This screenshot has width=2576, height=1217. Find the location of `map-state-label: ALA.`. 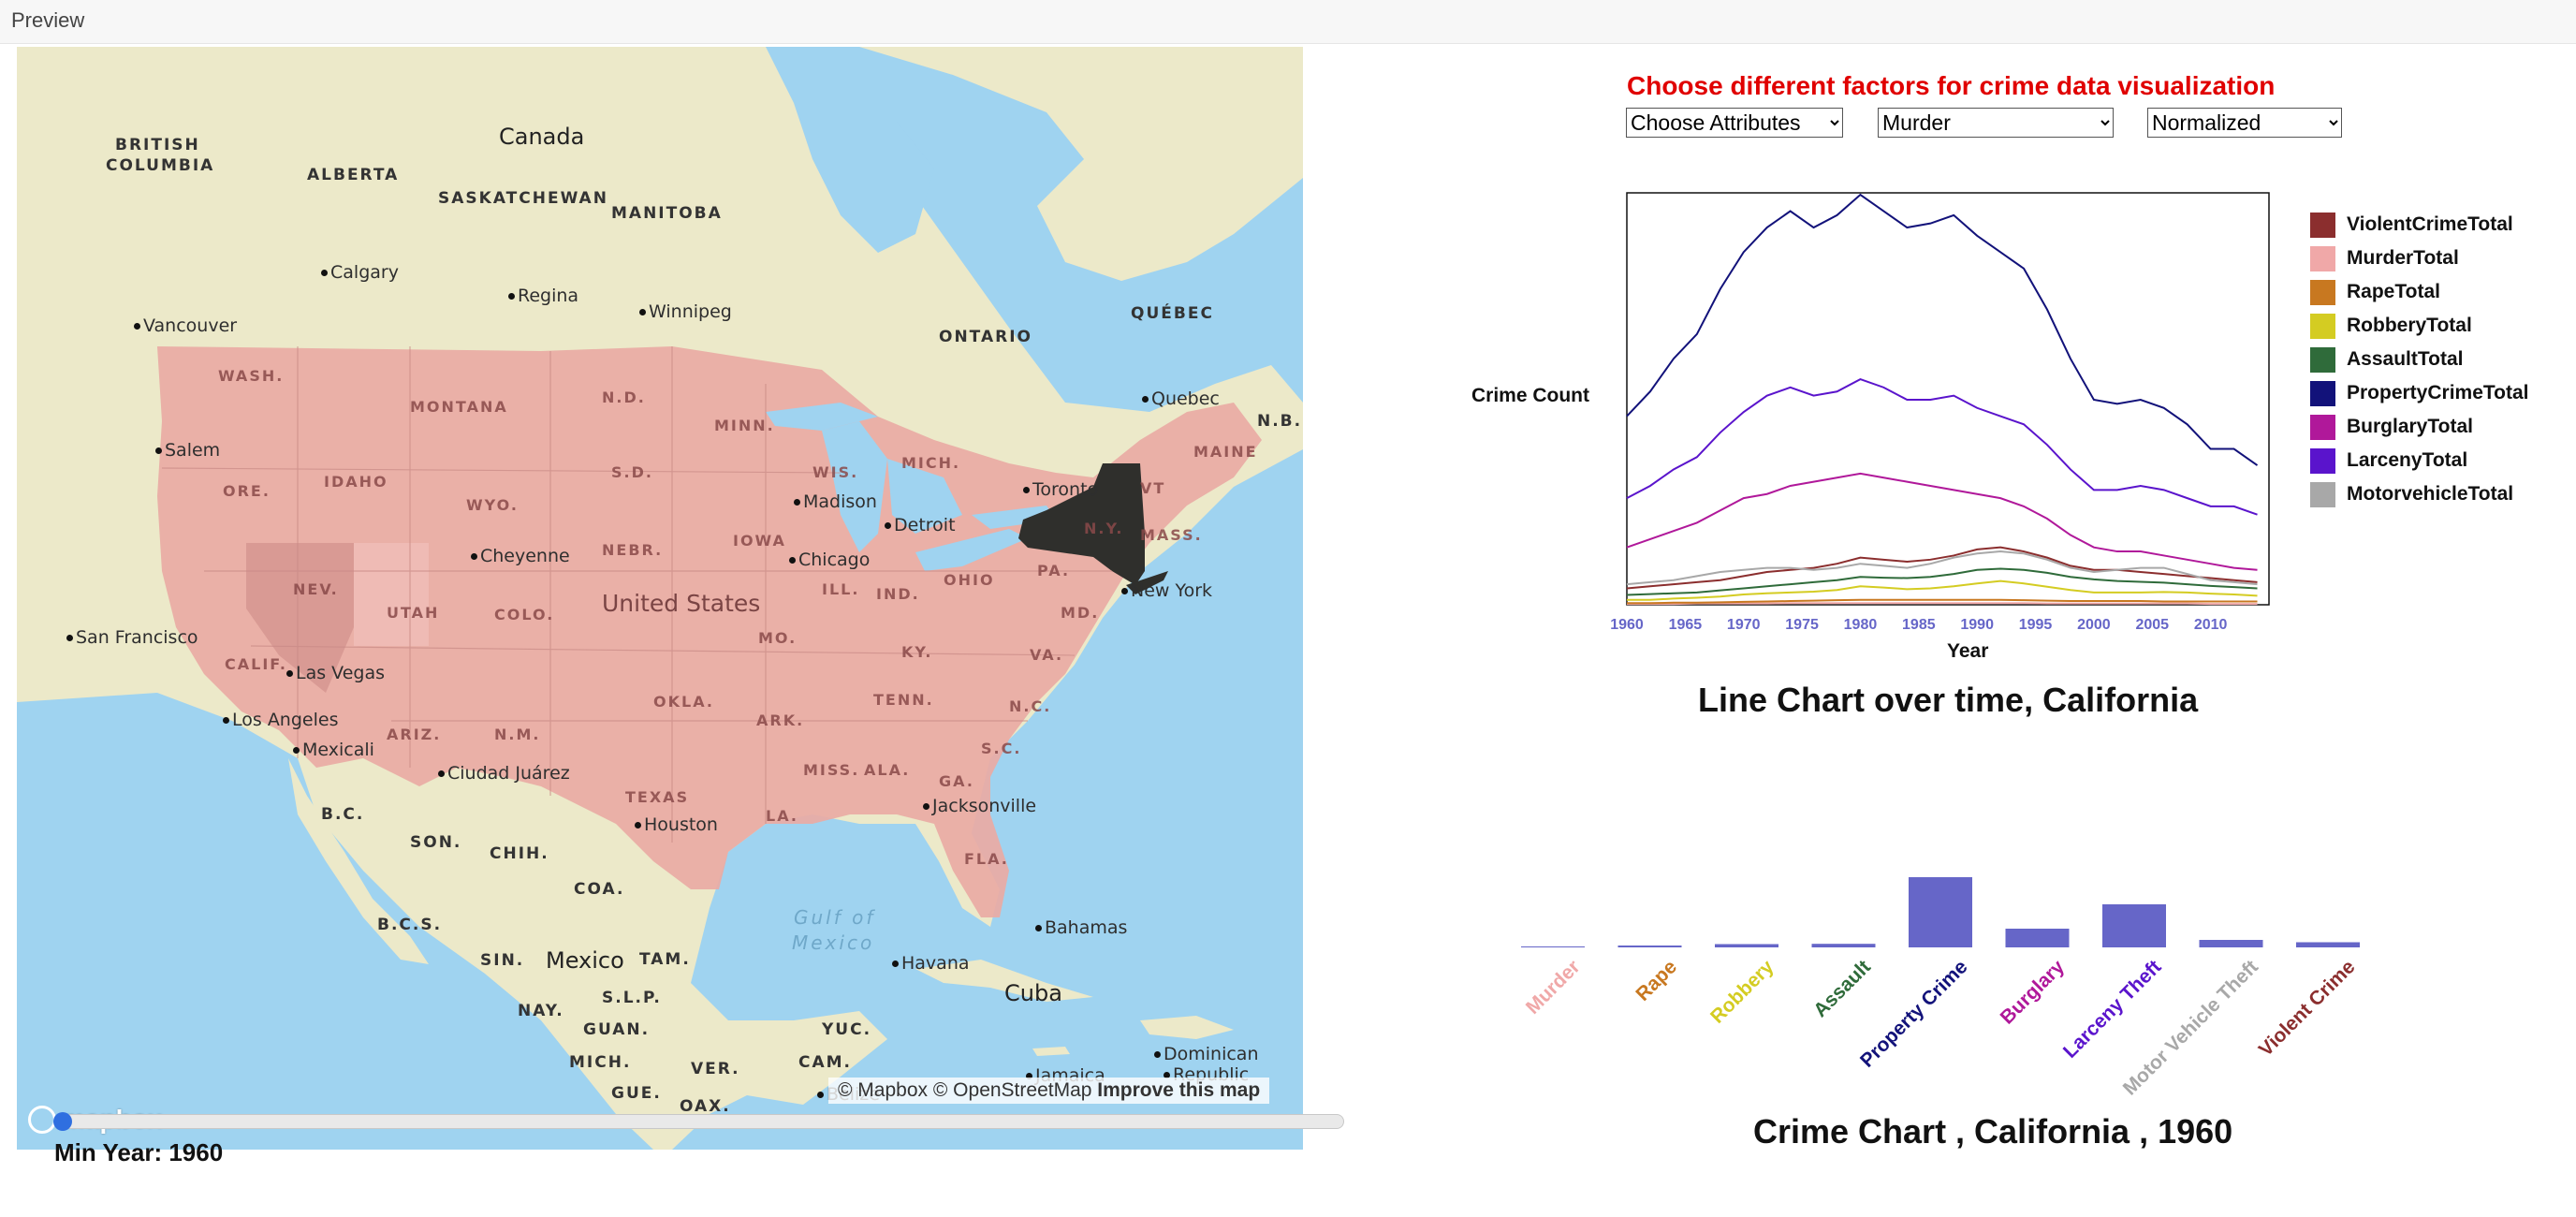

map-state-label: ALA. is located at coordinates (887, 770).